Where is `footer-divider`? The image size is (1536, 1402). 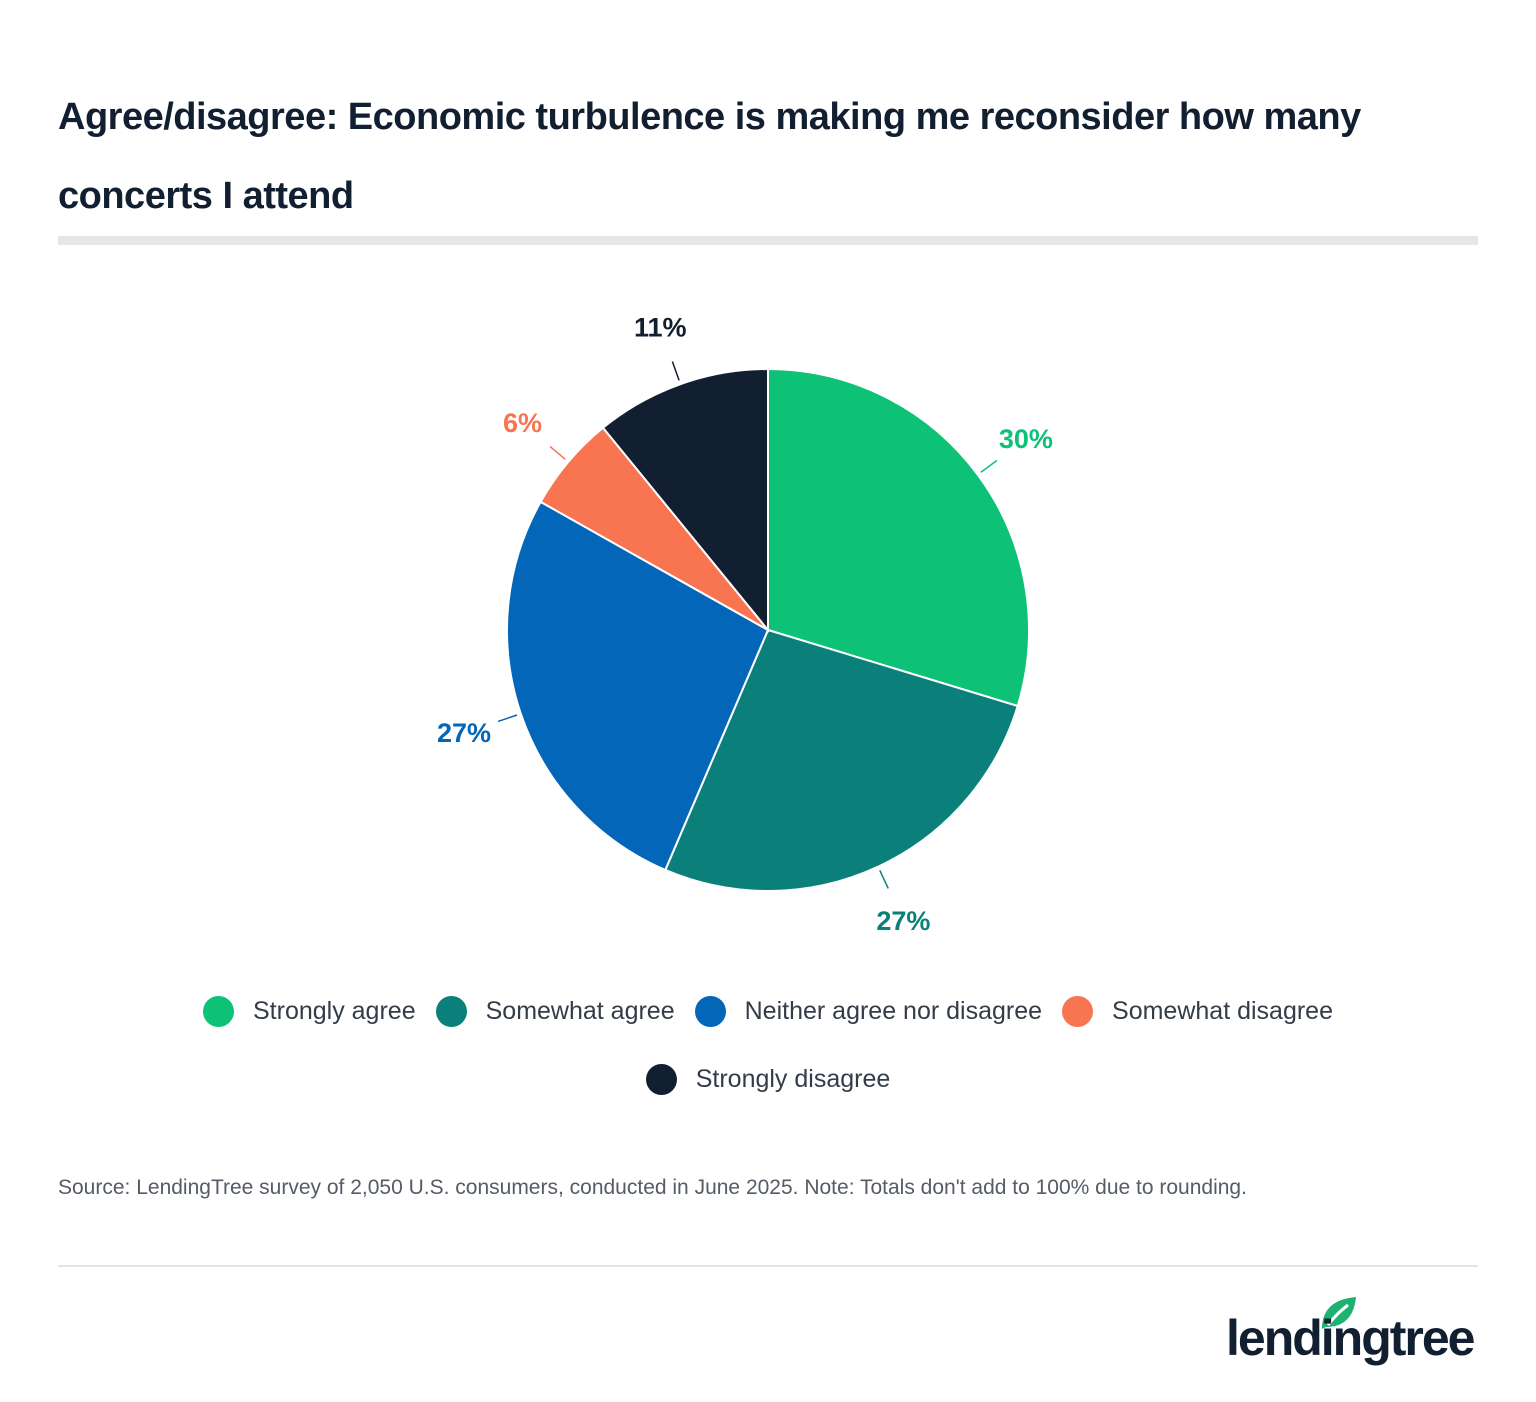
footer-divider is located at coordinates (768, 1266).